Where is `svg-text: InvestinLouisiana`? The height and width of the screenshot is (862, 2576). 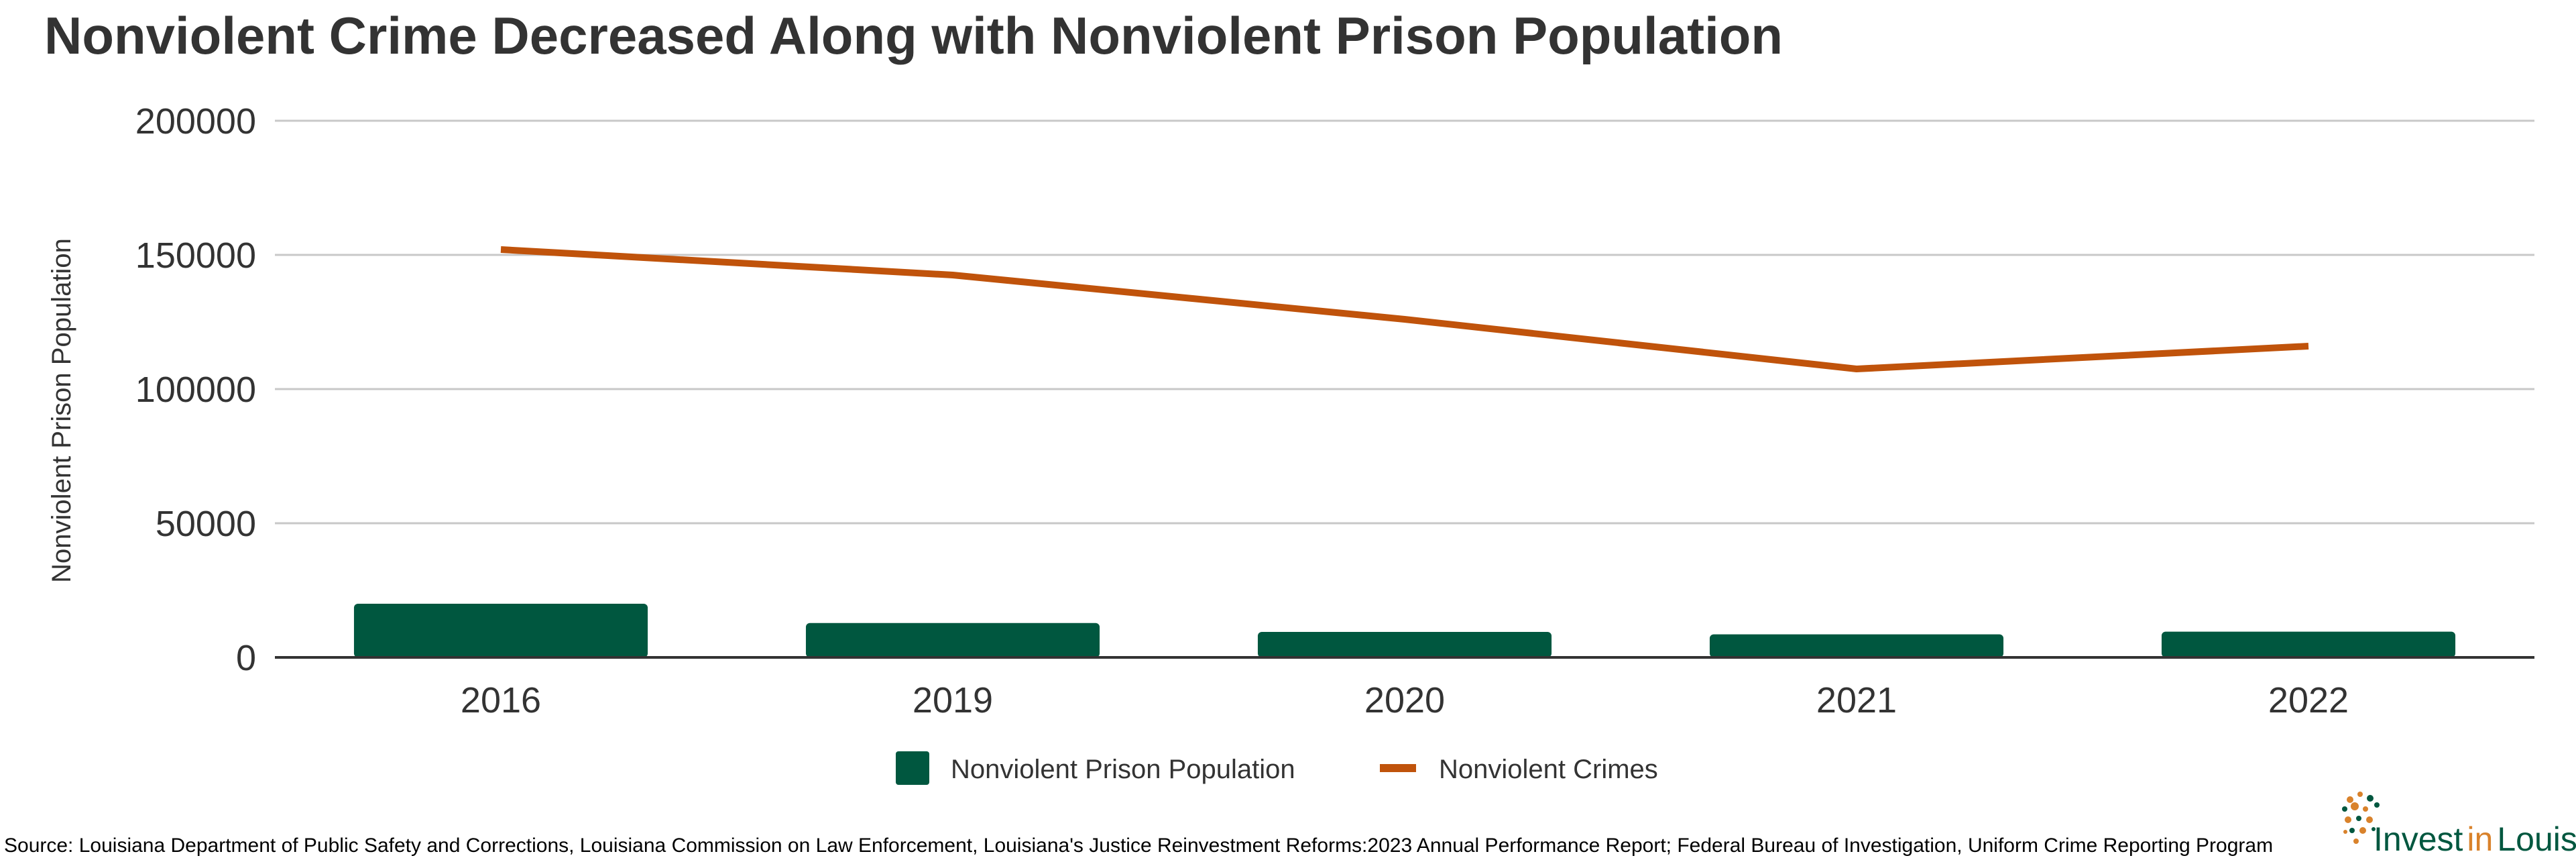 svg-text: InvestinLouisiana is located at coordinates (2475, 839).